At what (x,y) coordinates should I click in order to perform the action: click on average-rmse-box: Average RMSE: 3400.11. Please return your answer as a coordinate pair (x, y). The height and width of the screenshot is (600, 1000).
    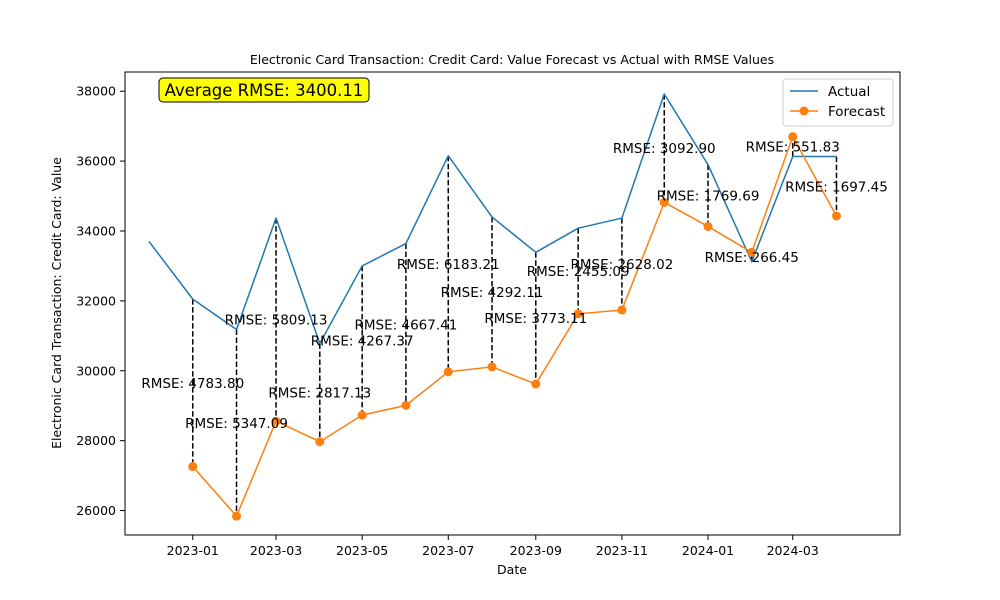
    Looking at the image, I should click on (264, 90).